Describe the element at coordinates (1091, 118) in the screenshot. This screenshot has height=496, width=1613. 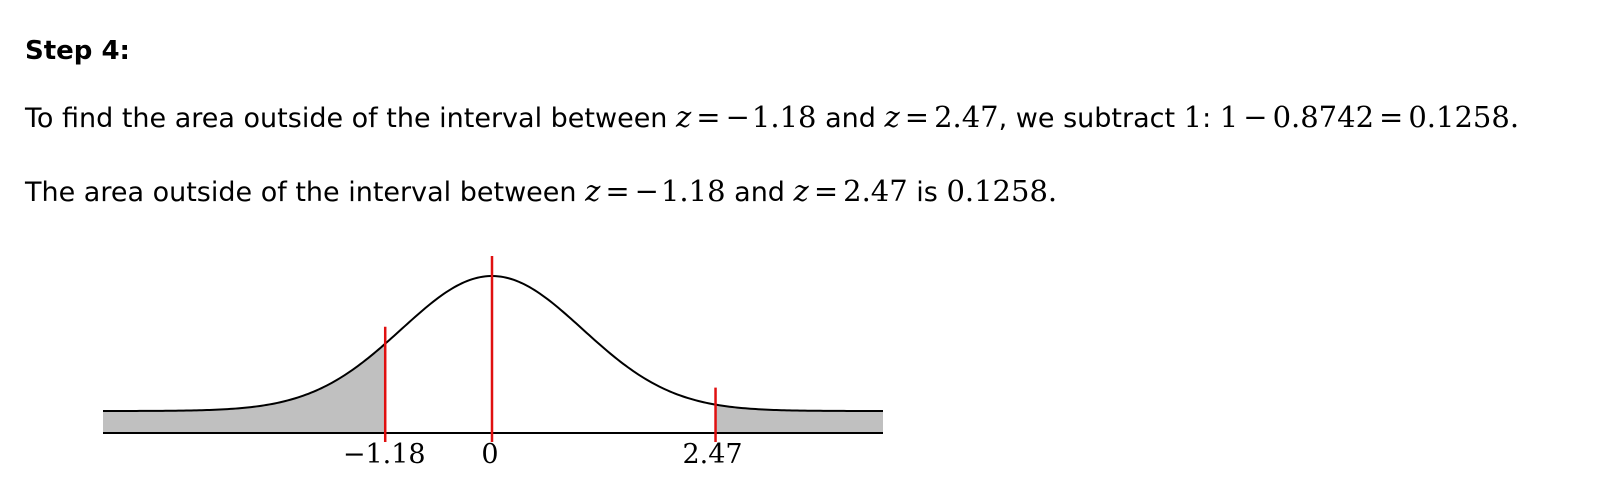
I see `sentence1-text-3: , we subtract` at that location.